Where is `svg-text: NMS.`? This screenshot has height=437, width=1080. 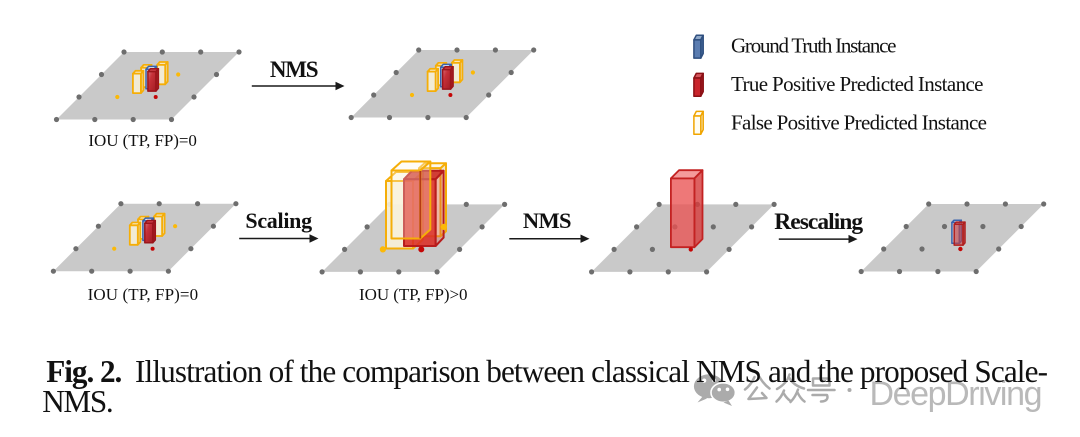
svg-text: NMS. is located at coordinates (78, 401).